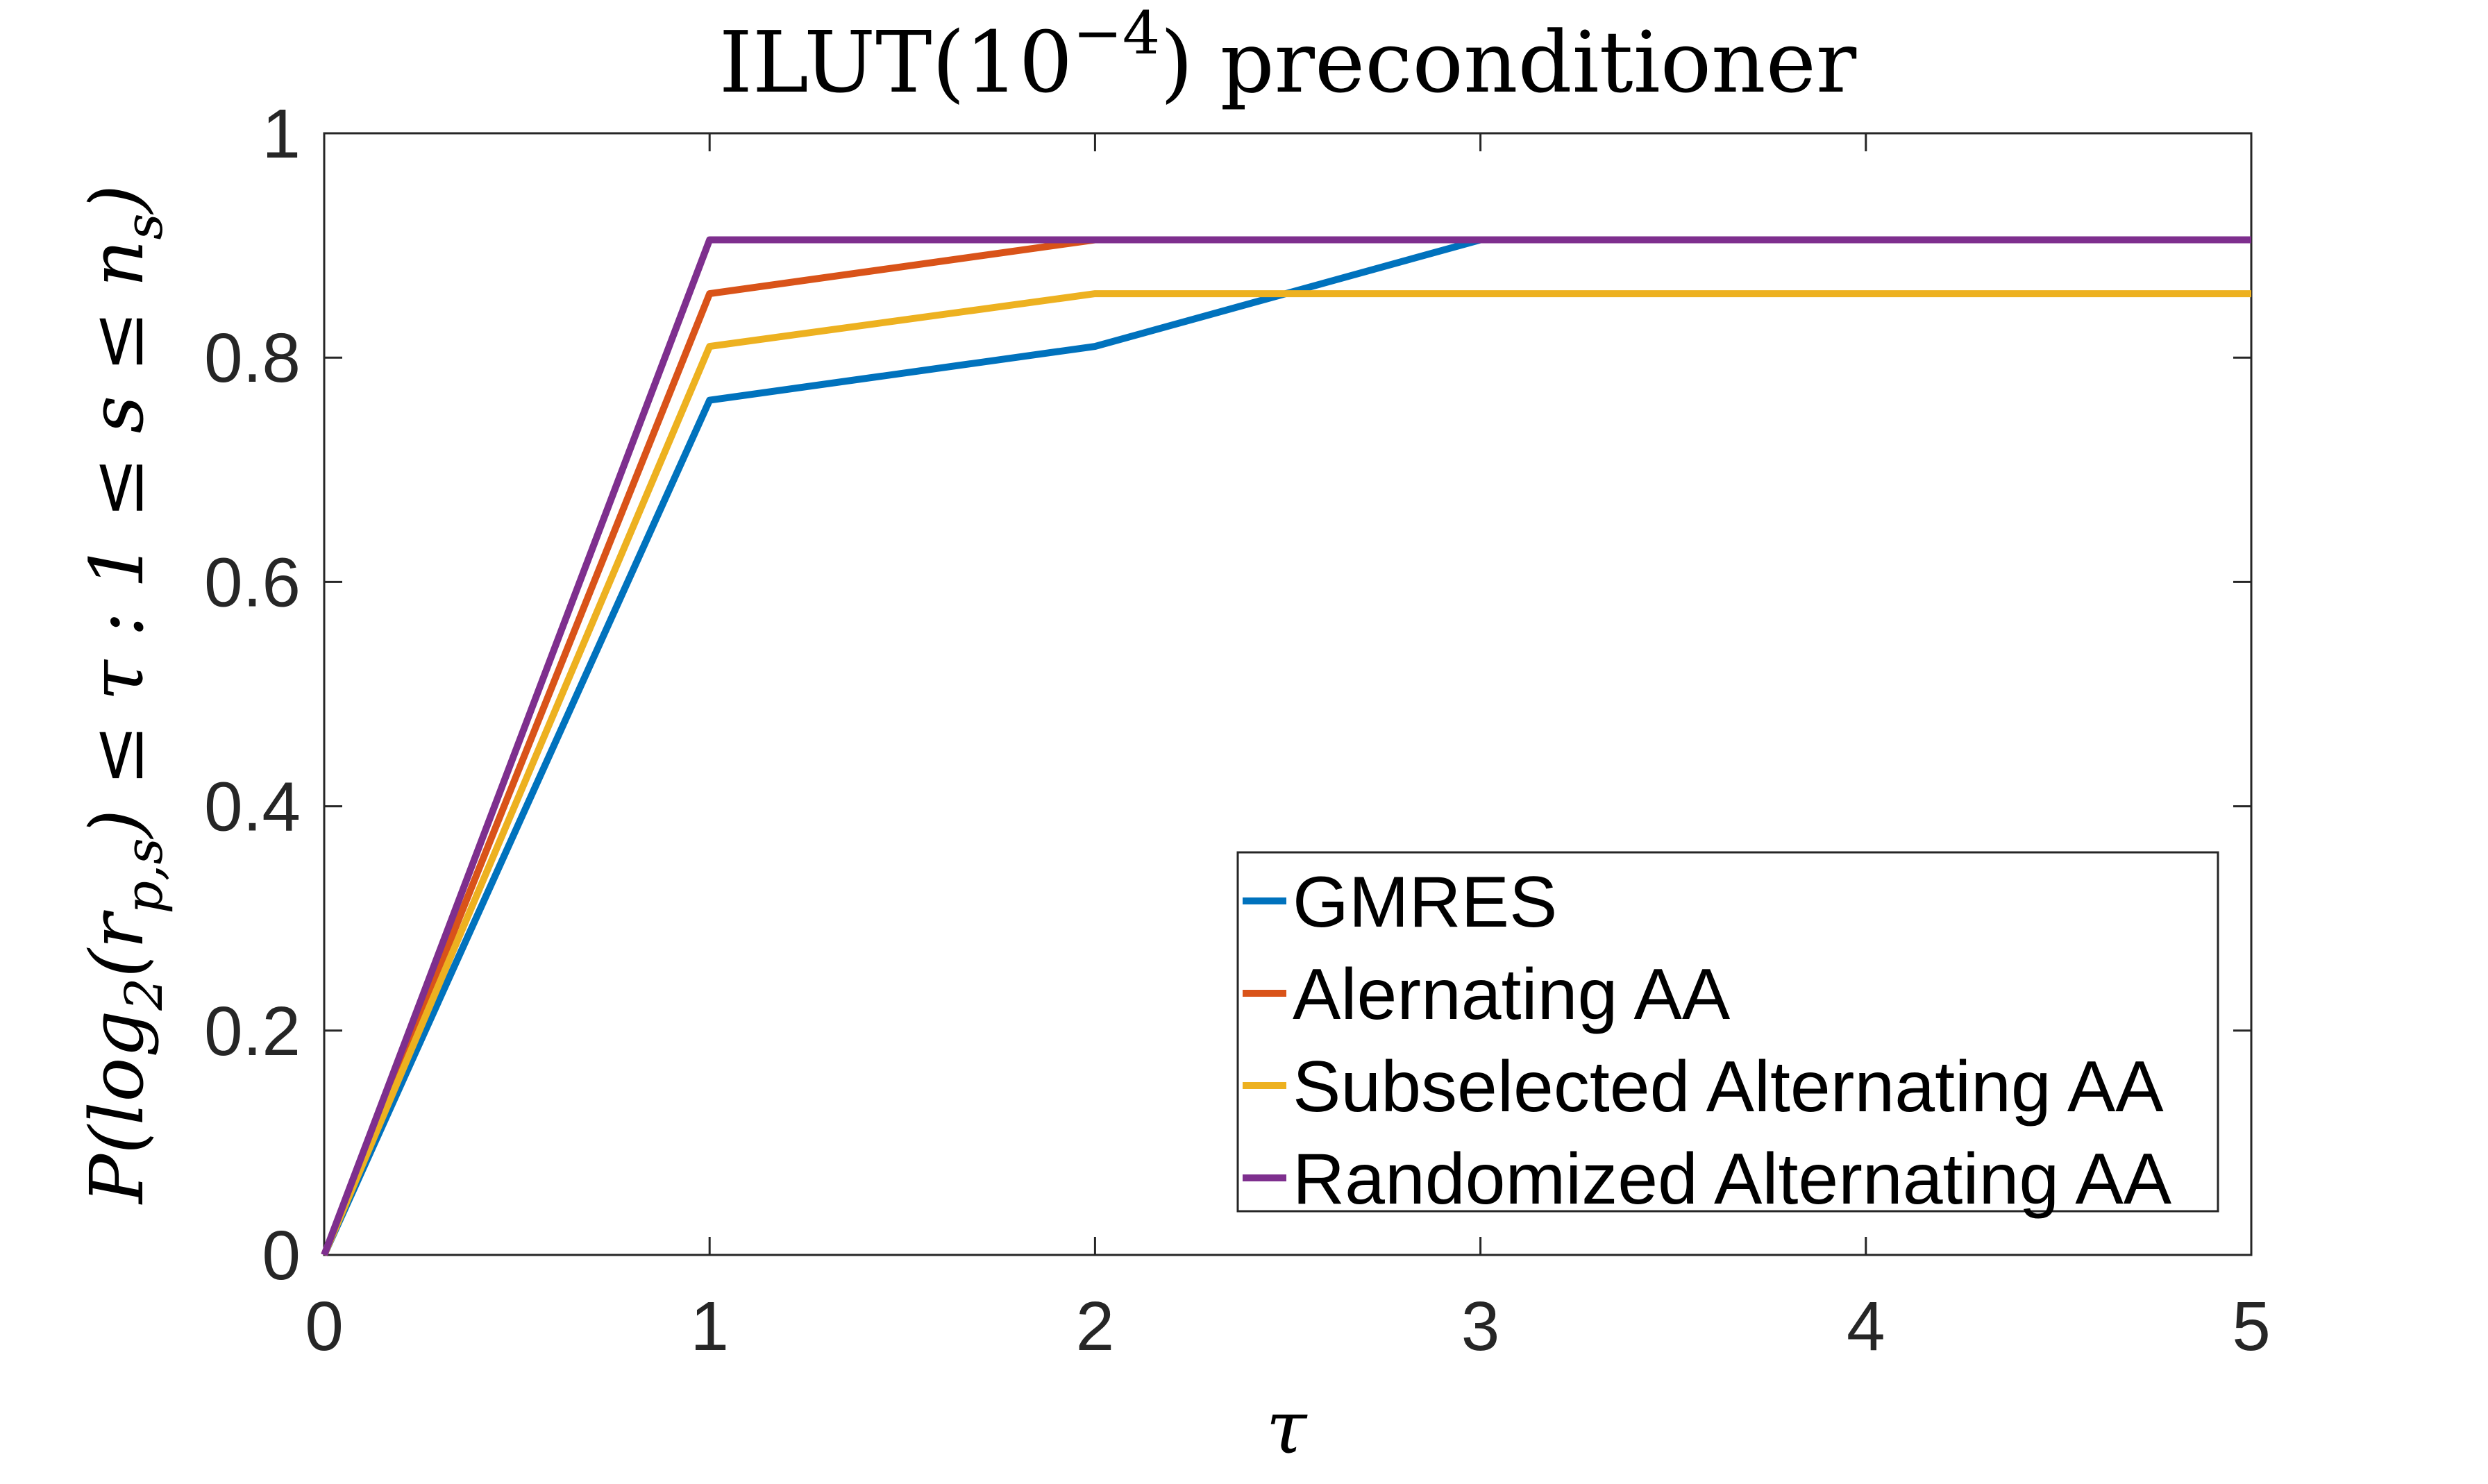  I want to click on label-text: ) ≤ τ : 1 ≤ s ≤ n, so click(117, 539).